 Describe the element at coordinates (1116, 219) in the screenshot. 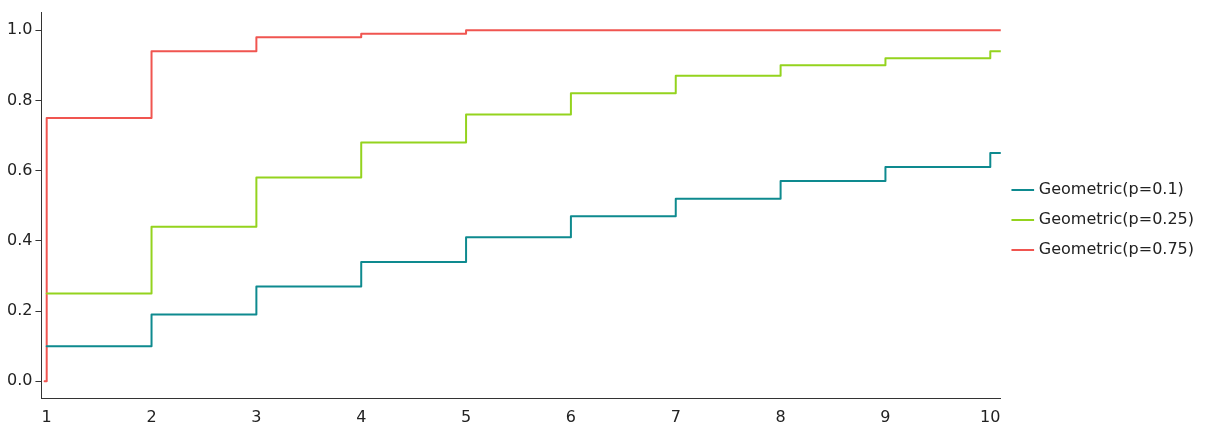

I see `legend-label: Geometric(p=0.25)` at that location.